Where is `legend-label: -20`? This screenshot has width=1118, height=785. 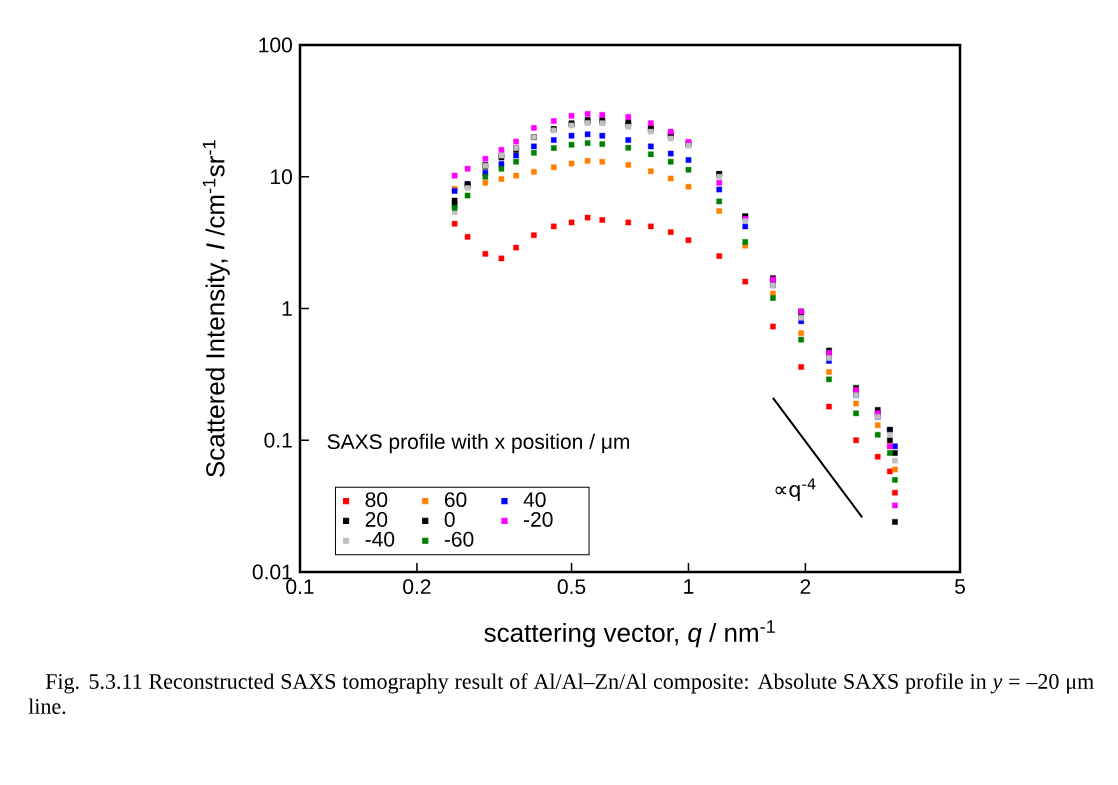
legend-label: -20 is located at coordinates (538, 519).